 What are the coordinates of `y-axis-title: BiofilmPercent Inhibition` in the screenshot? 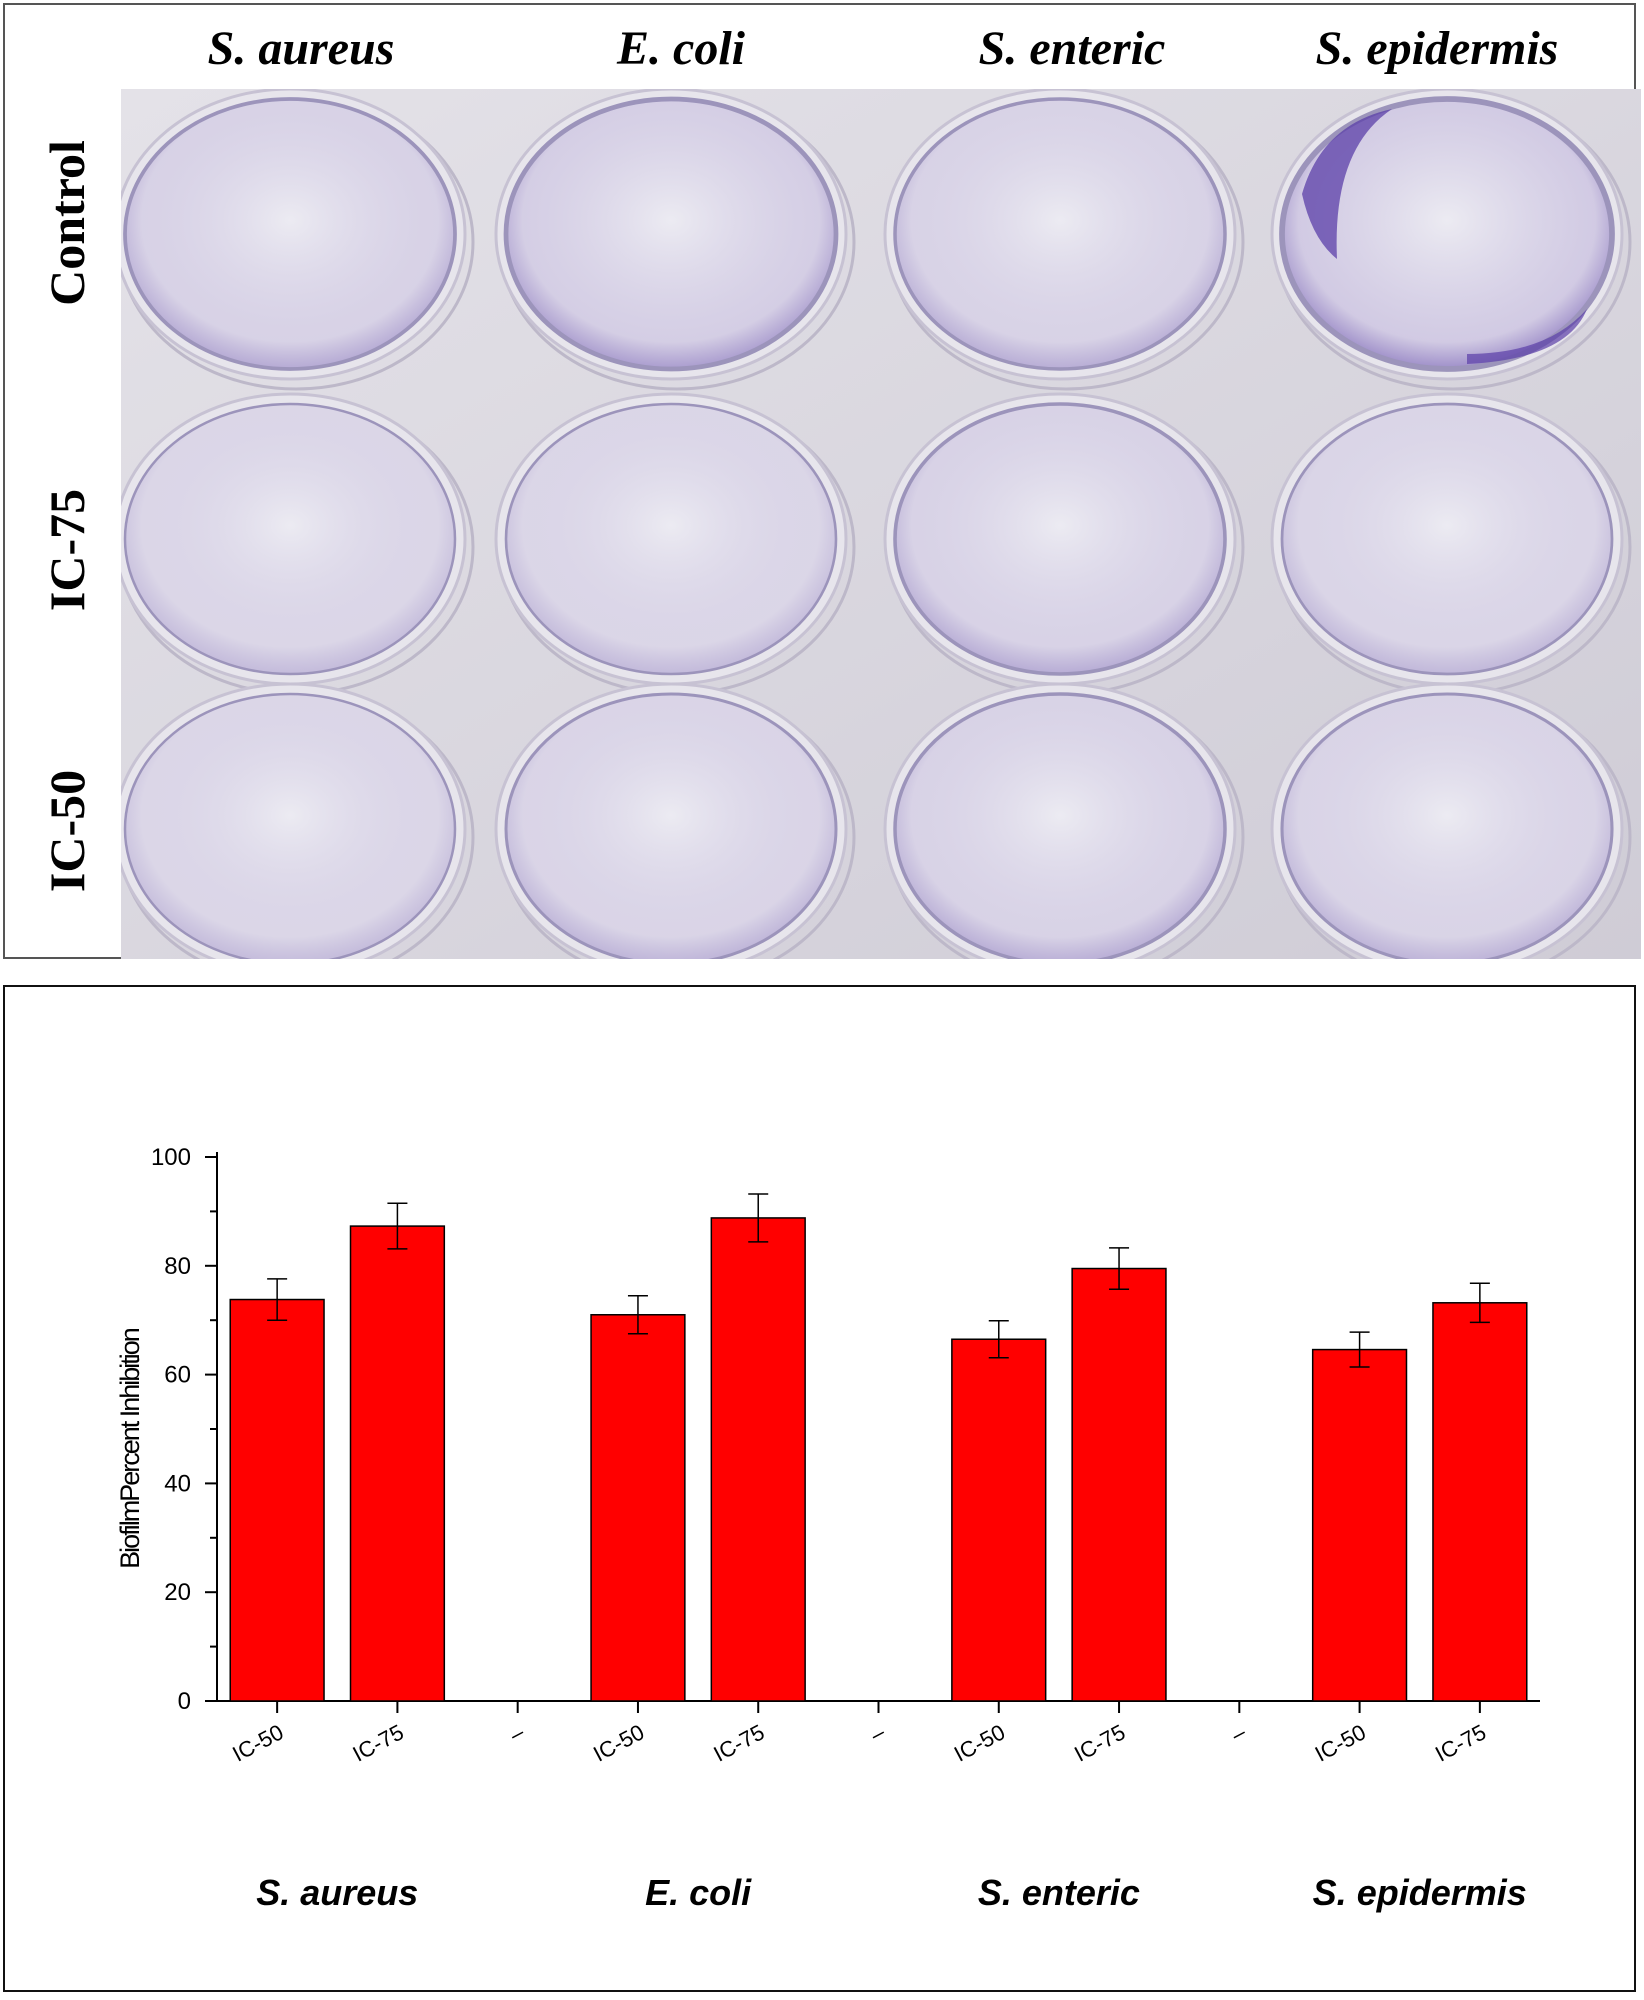 It's located at (130, 1448).